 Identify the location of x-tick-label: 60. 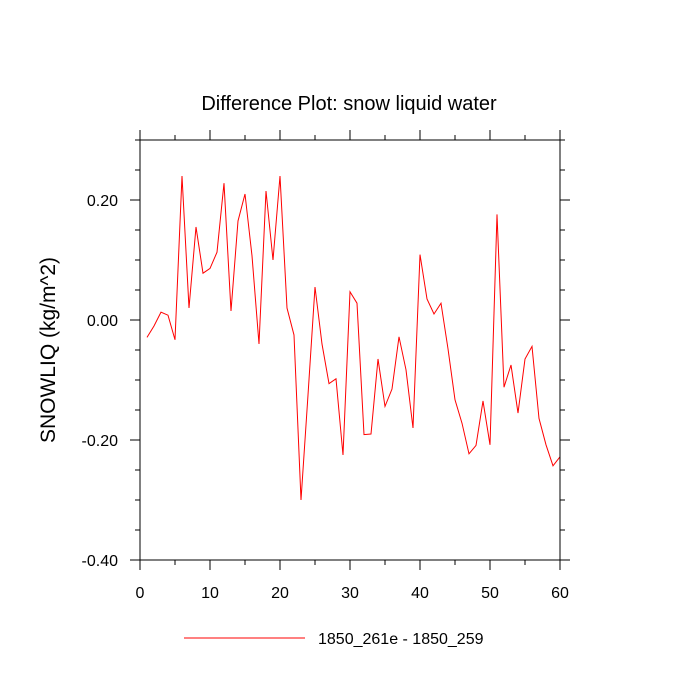
(560, 593).